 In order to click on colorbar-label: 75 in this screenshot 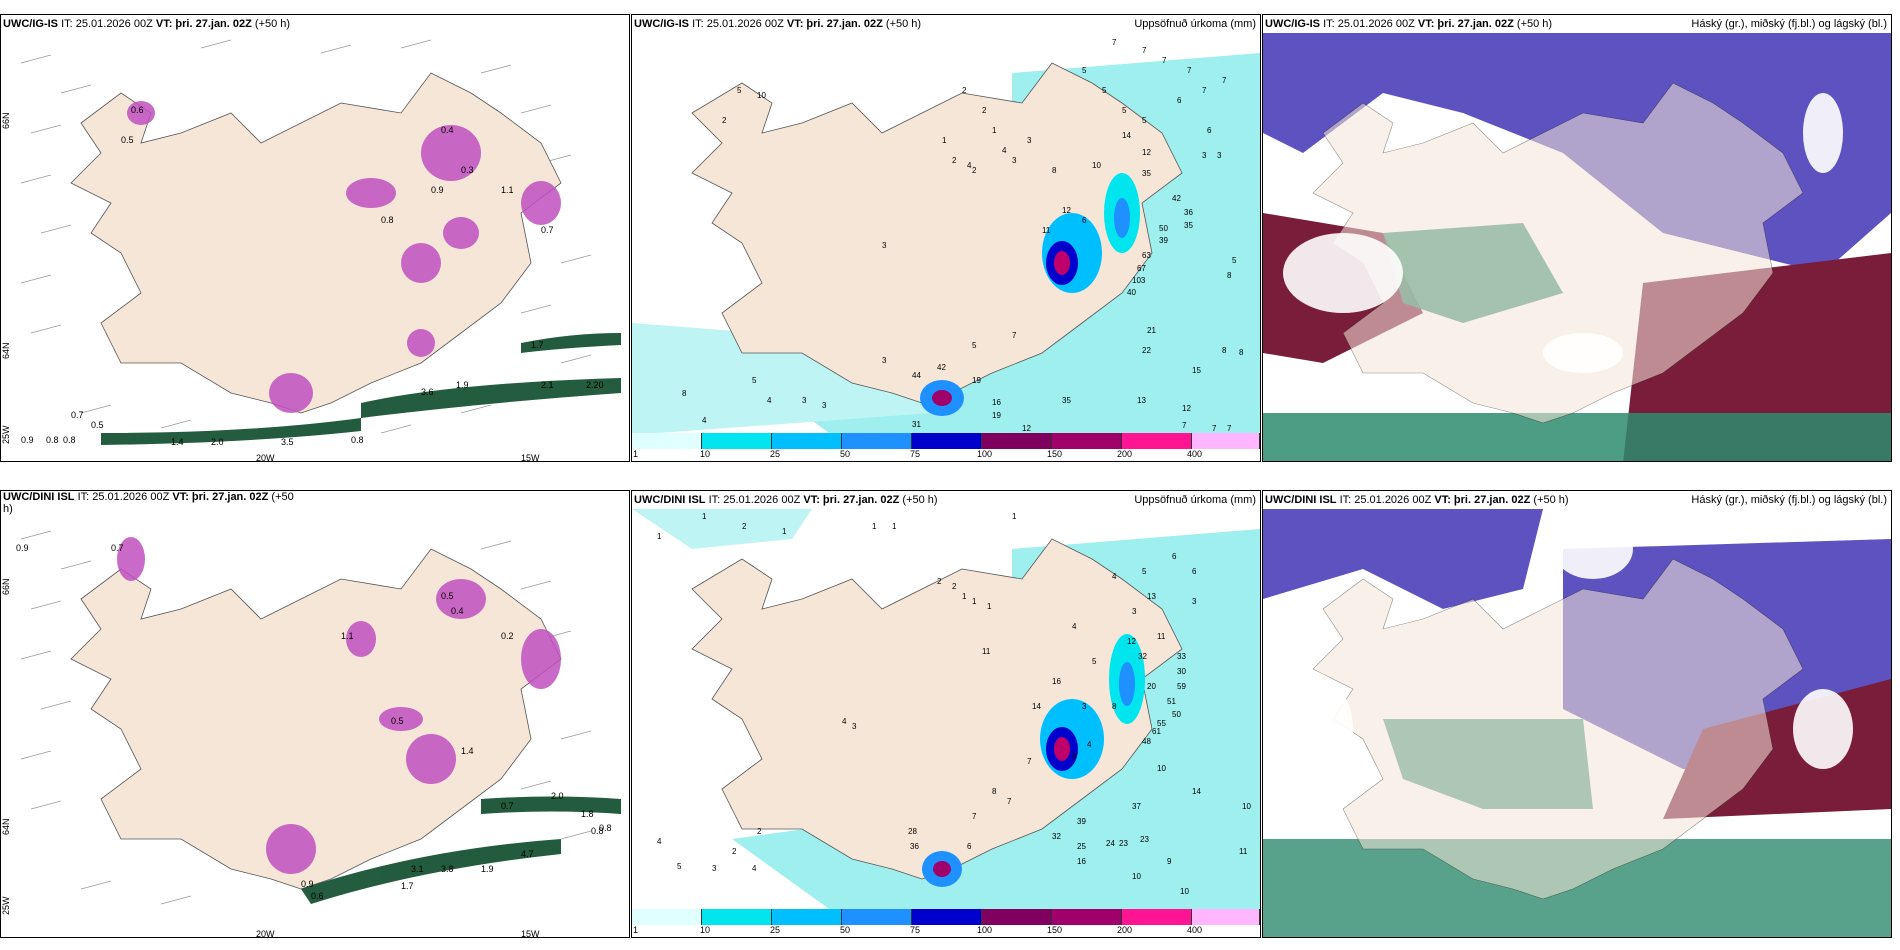, I will do `click(915, 454)`.